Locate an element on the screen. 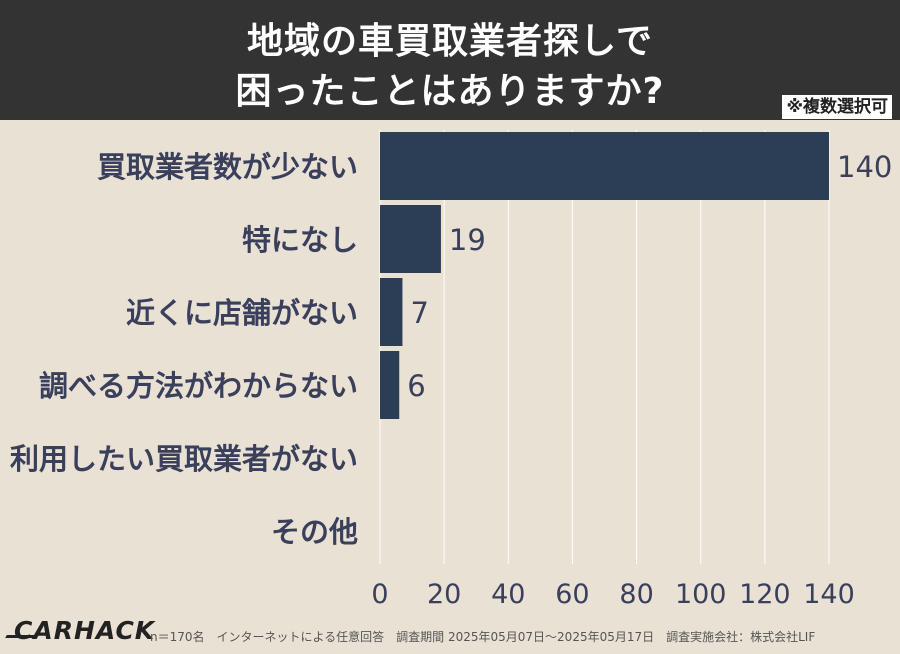 Image resolution: width=900 pixels, height=654 pixels. x-tick-label-40: 40 is located at coordinates (508, 594).